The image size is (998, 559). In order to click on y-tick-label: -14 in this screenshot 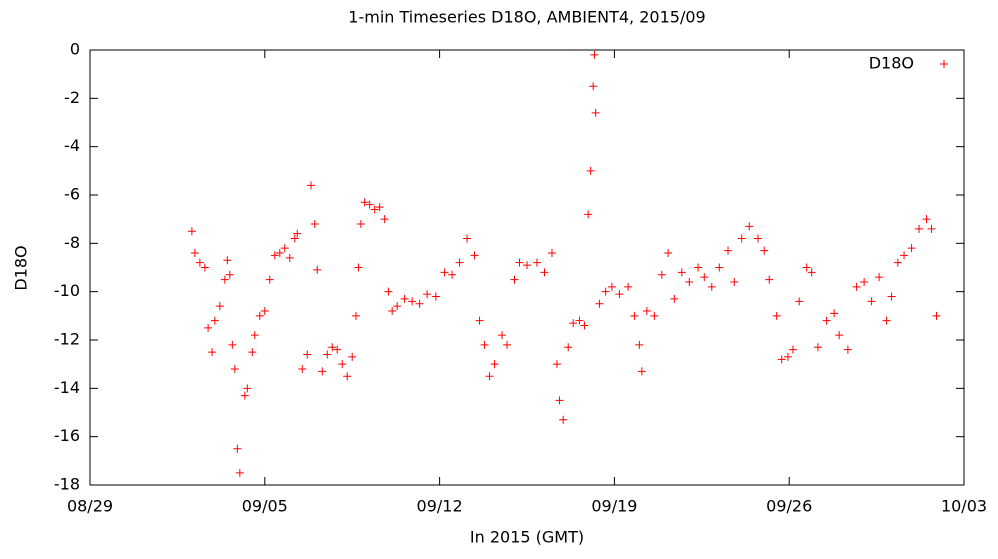, I will do `click(67, 387)`.